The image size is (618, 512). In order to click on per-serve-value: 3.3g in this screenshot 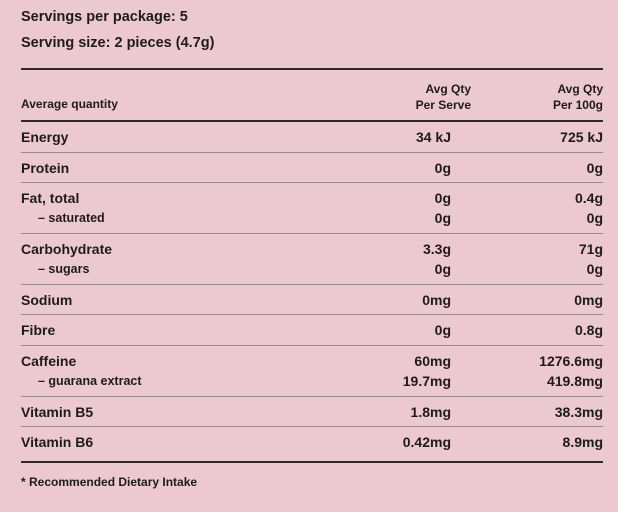, I will do `click(436, 249)`.